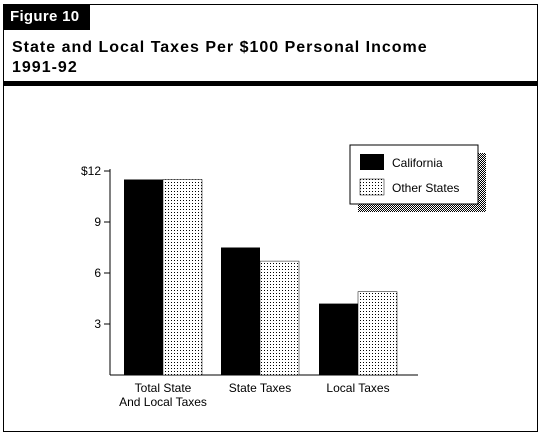  I want to click on y-tick-label: 9, so click(97, 222).